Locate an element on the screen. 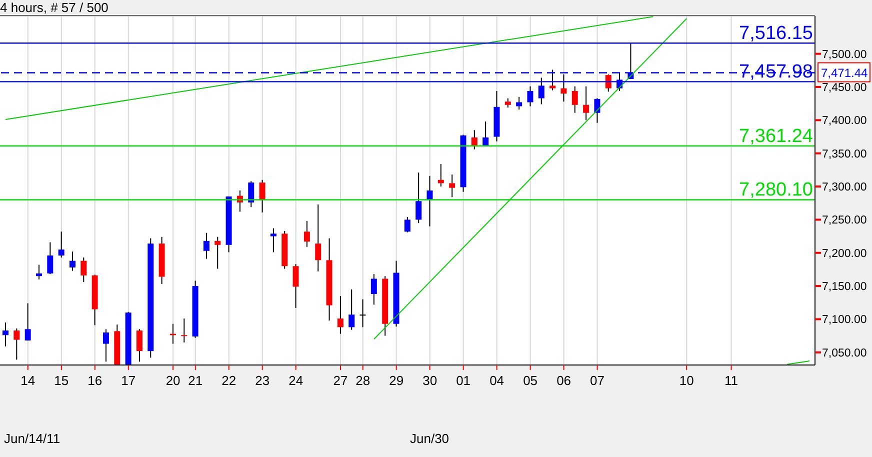 The height and width of the screenshot is (457, 872). x-tick-label: 16 is located at coordinates (95, 380).